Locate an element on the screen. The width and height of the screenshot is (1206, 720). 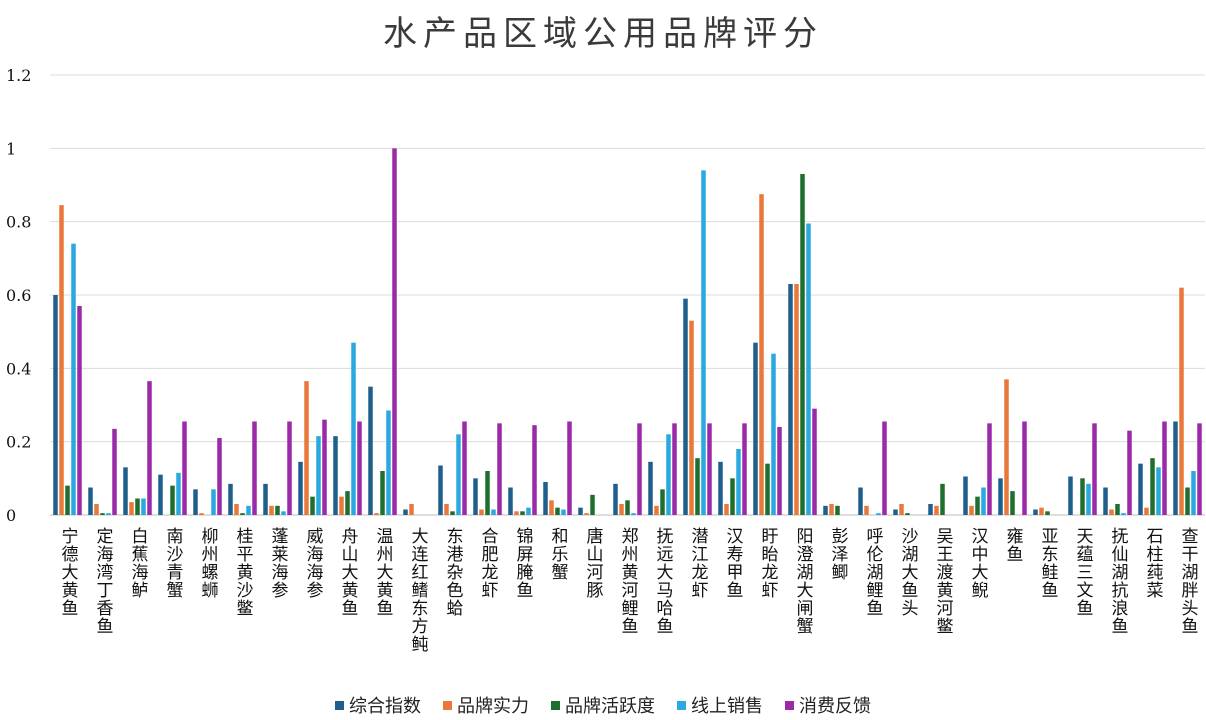
x-tick-label: 亚东鲑鱼 is located at coordinates (1048, 563).